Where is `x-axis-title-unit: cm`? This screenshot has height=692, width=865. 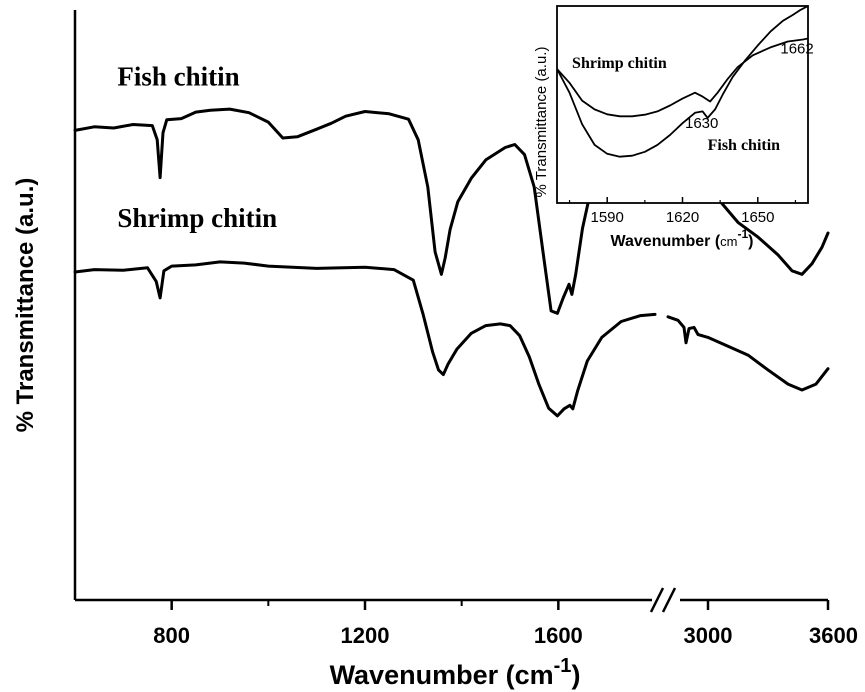
x-axis-title-unit: cm is located at coordinates (534, 675).